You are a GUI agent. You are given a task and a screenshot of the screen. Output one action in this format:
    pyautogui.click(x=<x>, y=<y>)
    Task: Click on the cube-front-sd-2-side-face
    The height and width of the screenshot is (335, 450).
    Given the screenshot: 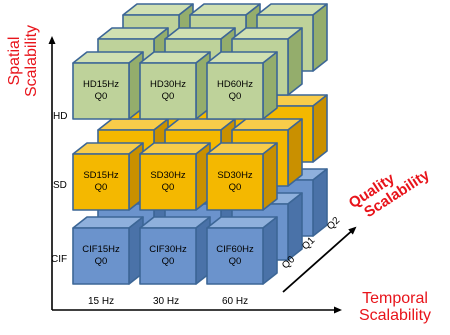 What is the action you would take?
    pyautogui.click(x=270, y=176)
    